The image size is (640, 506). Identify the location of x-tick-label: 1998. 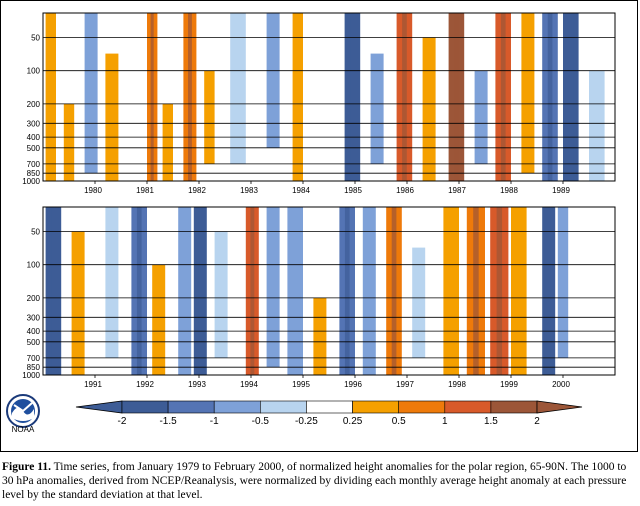
(457, 384).